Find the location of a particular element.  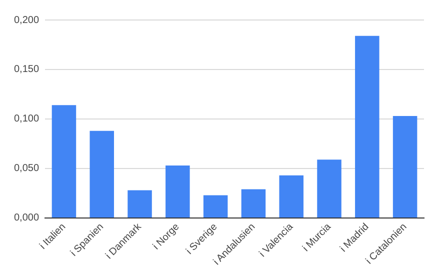

y-tick-label: 0,200 is located at coordinates (27, 20).